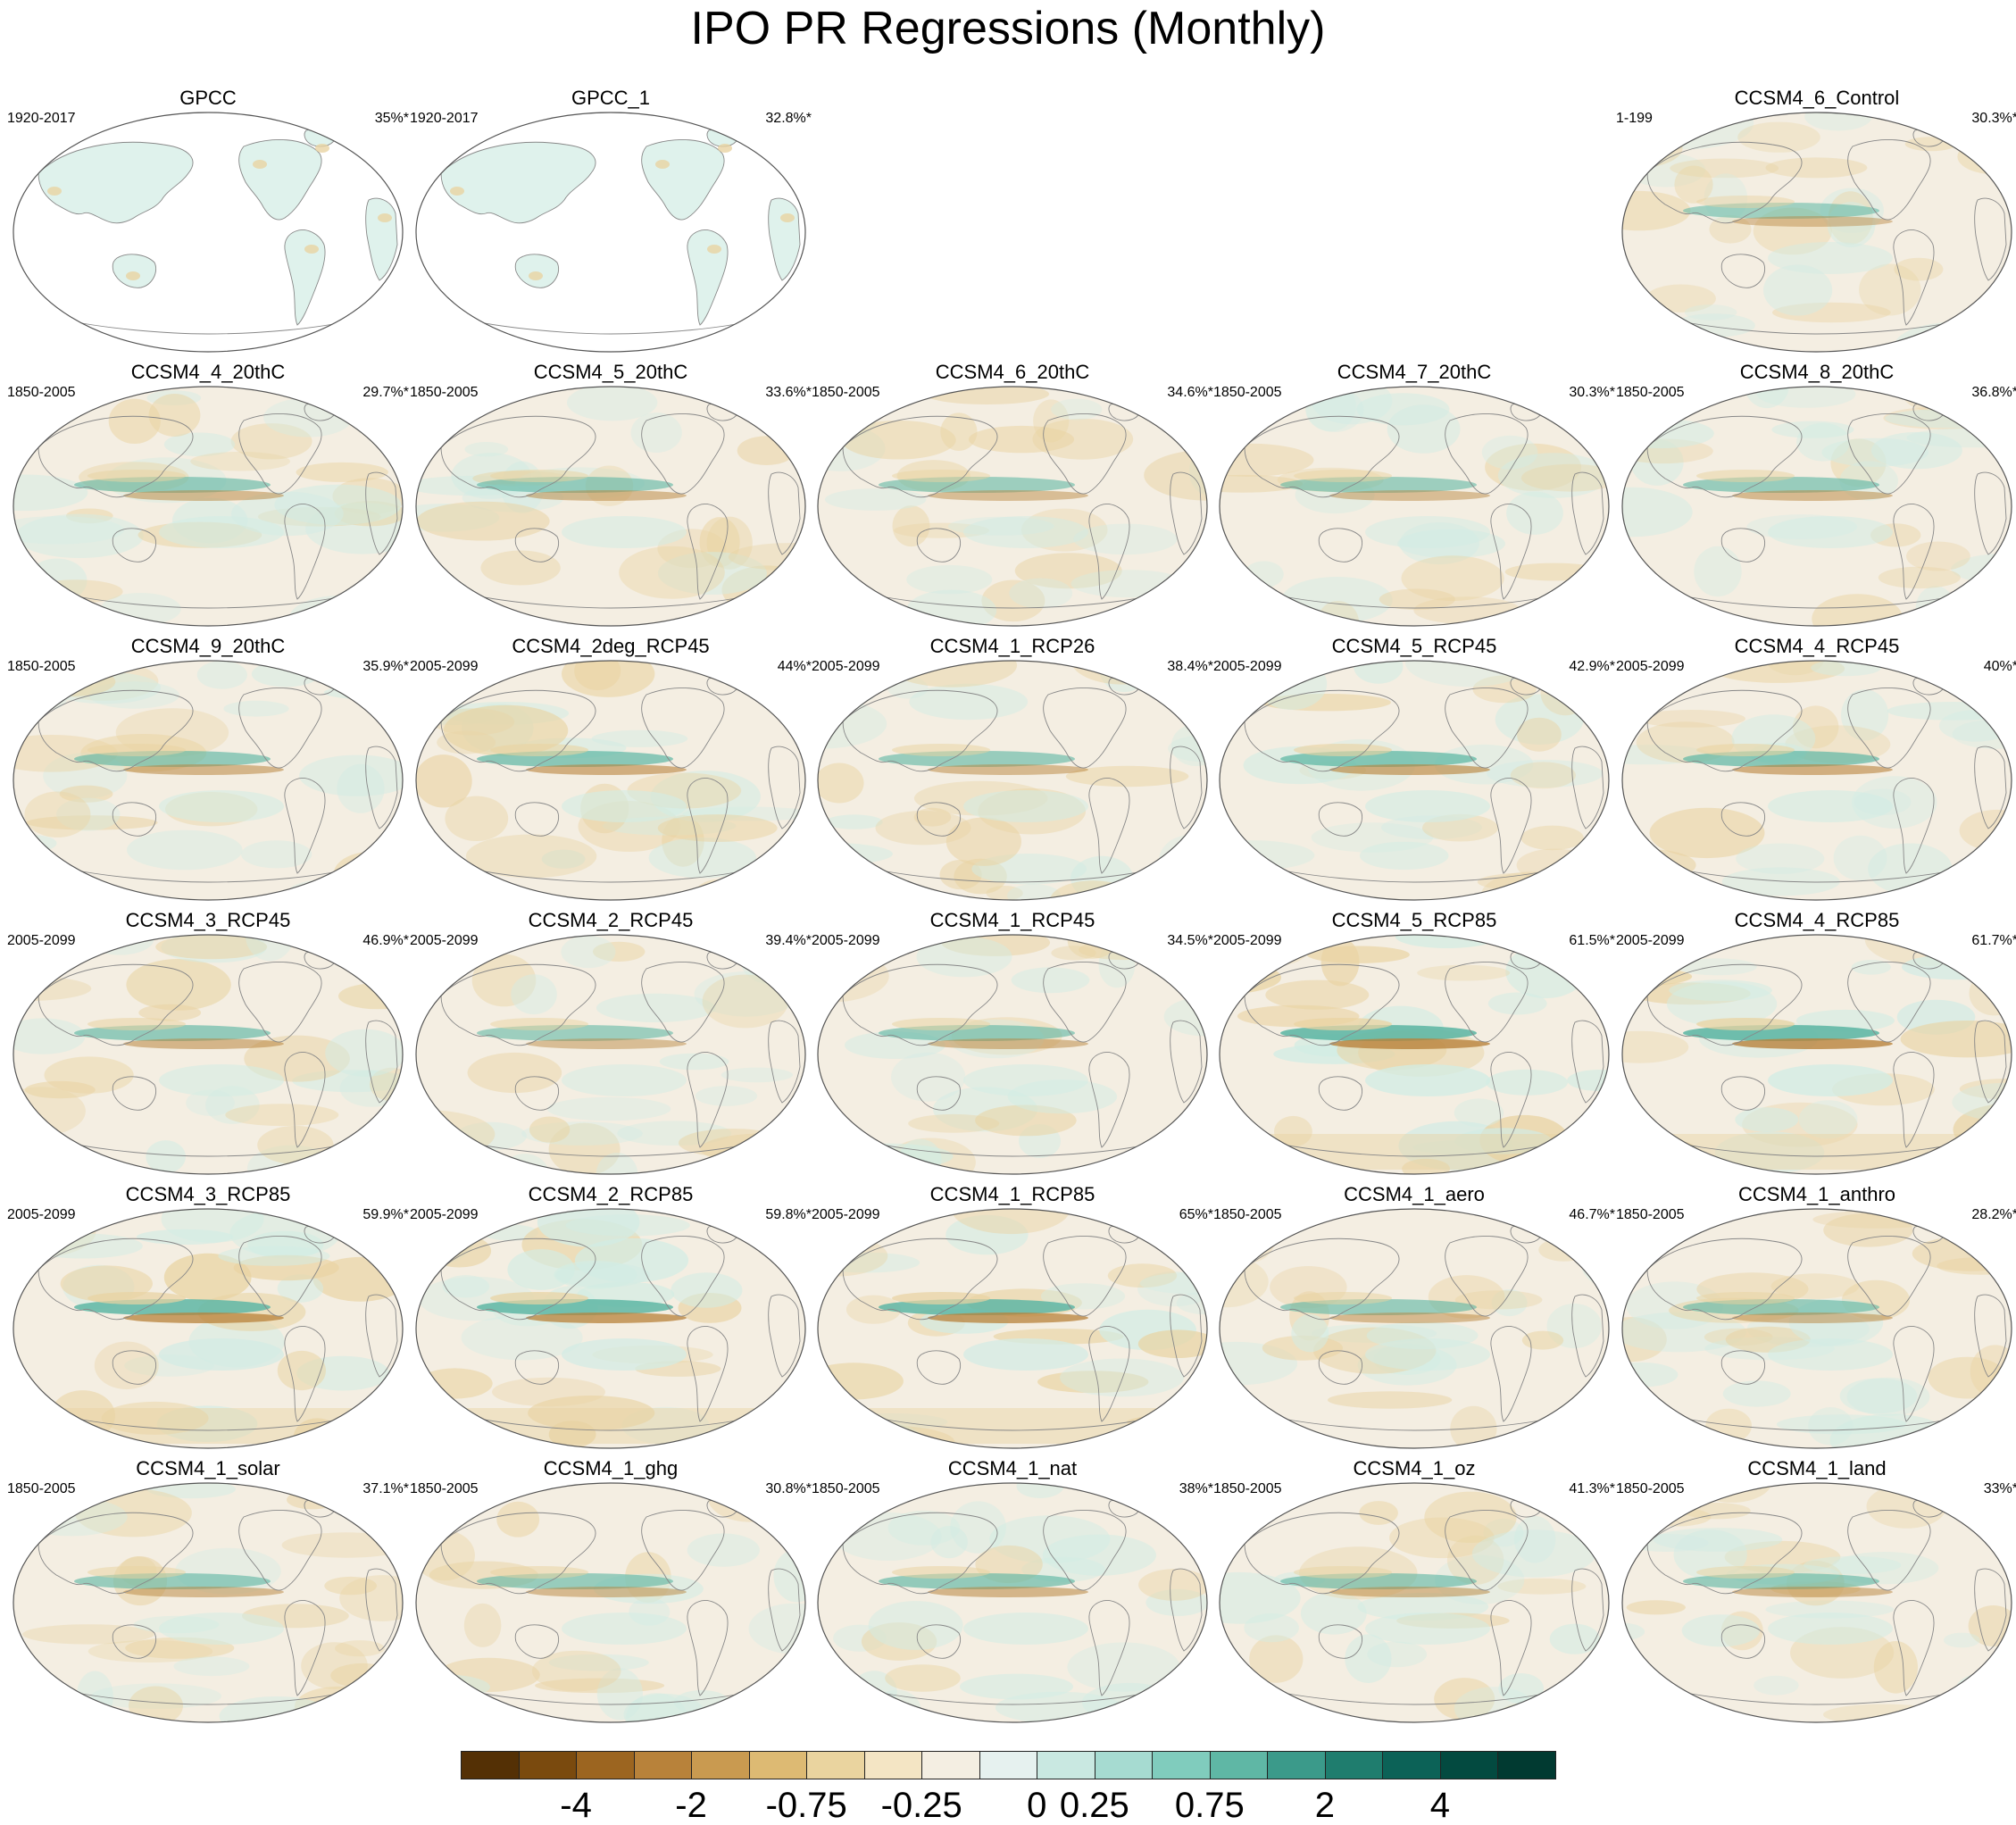 The width and height of the screenshot is (2016, 1825). I want to click on panel-variance-percent: 61.7%*, so click(1994, 941).